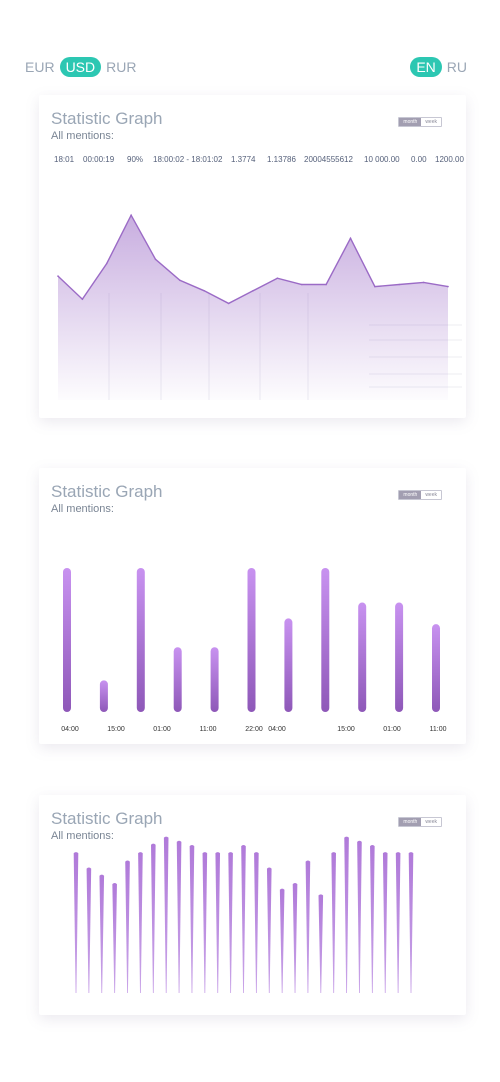  What do you see at coordinates (250, 50) in the screenshot?
I see `top-bar: EUR USD RUR EN RU` at bounding box center [250, 50].